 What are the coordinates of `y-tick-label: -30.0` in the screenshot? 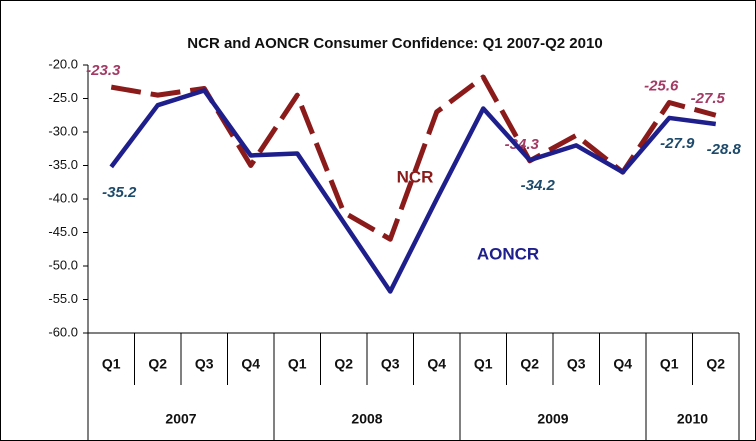 It's located at (63, 130).